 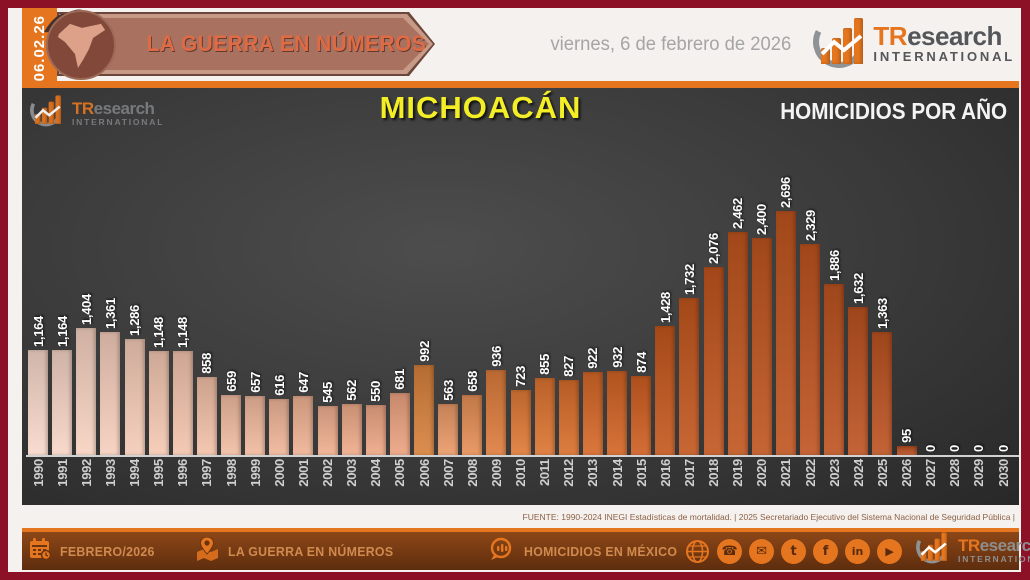 I want to click on twitter-icon: t, so click(x=794, y=551).